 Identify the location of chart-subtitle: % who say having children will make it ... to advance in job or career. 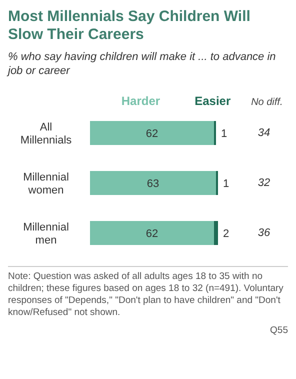
(142, 64).